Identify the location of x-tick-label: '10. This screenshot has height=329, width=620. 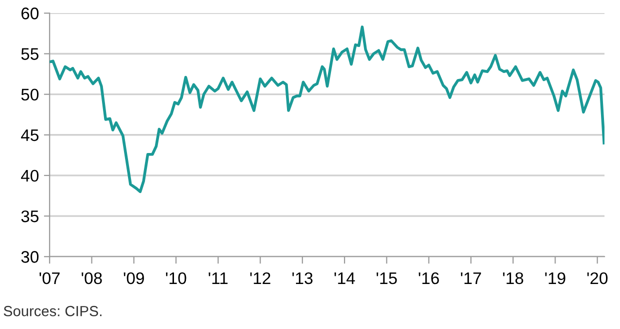
(176, 278).